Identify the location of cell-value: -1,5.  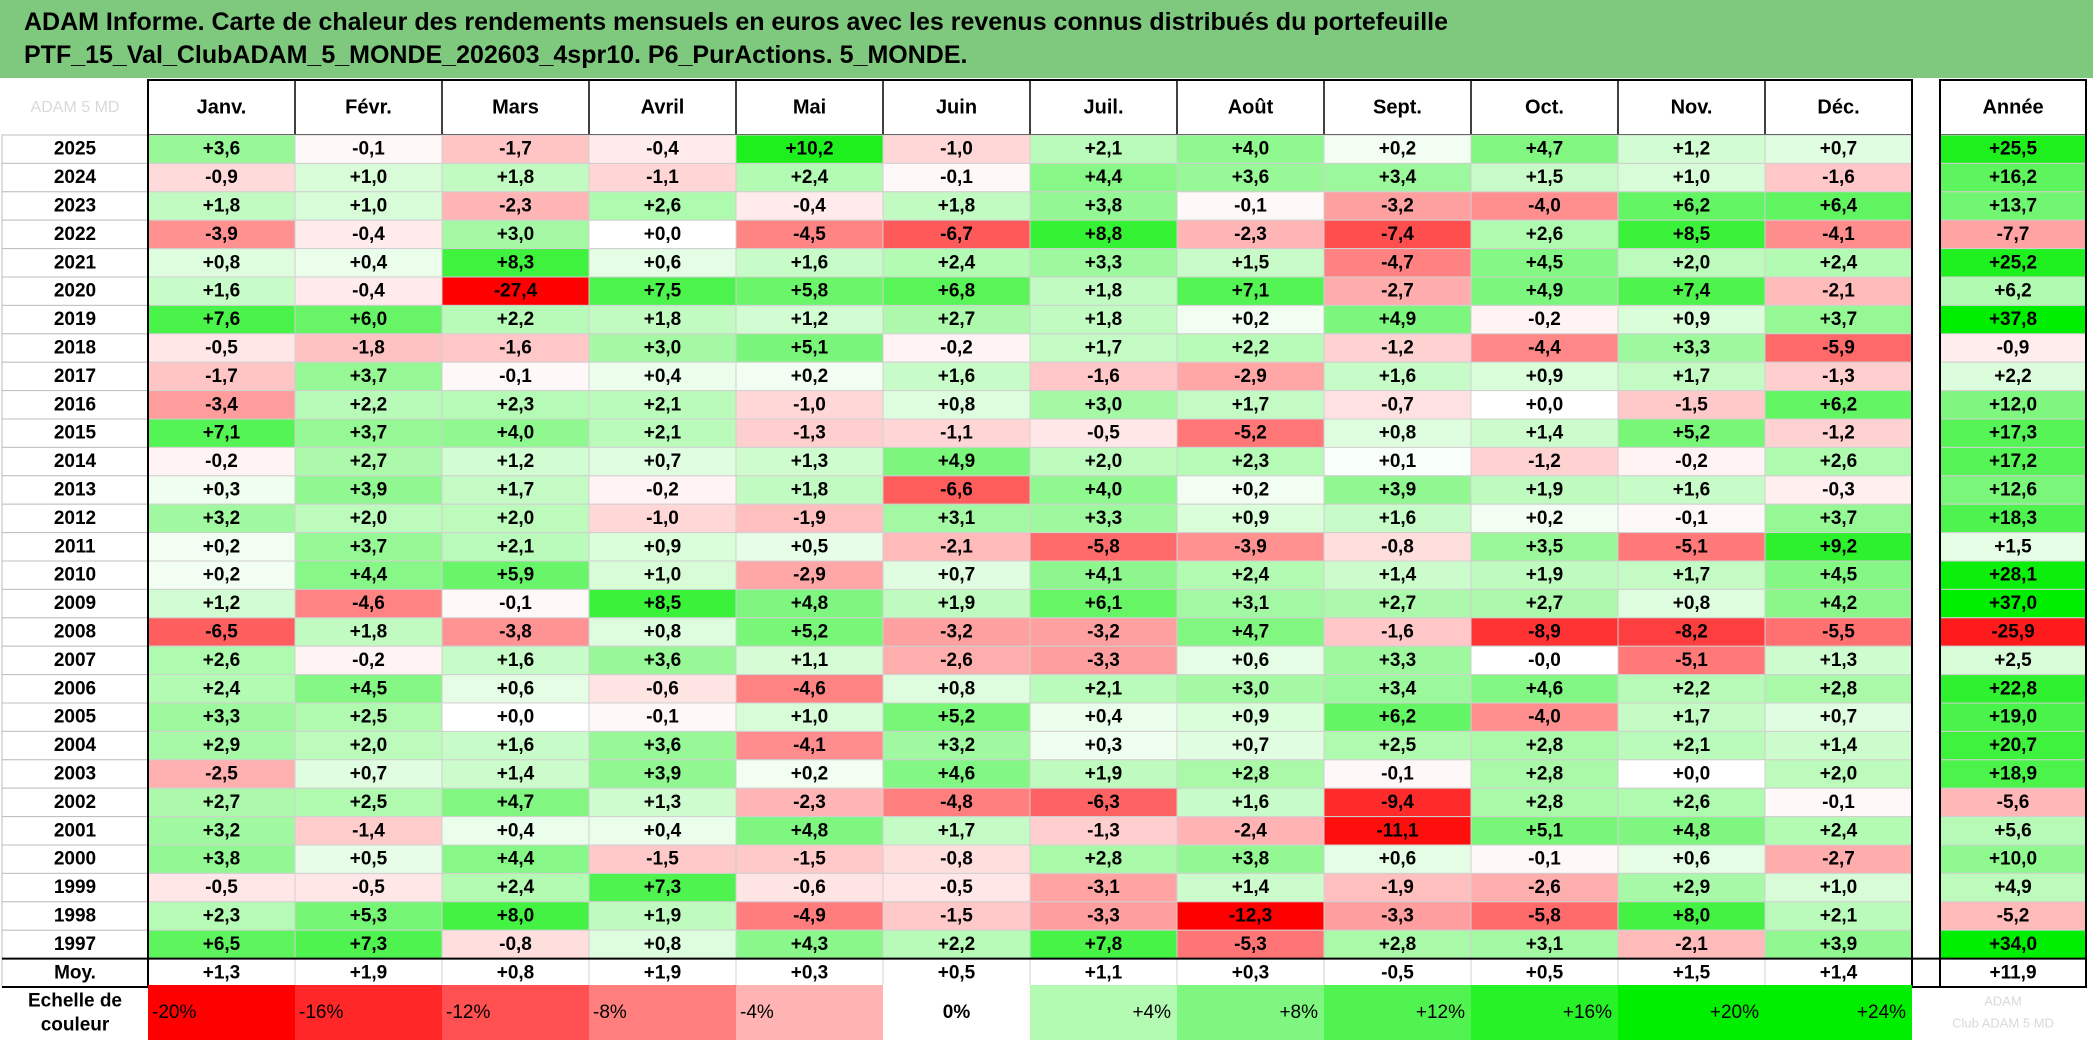
(662, 859).